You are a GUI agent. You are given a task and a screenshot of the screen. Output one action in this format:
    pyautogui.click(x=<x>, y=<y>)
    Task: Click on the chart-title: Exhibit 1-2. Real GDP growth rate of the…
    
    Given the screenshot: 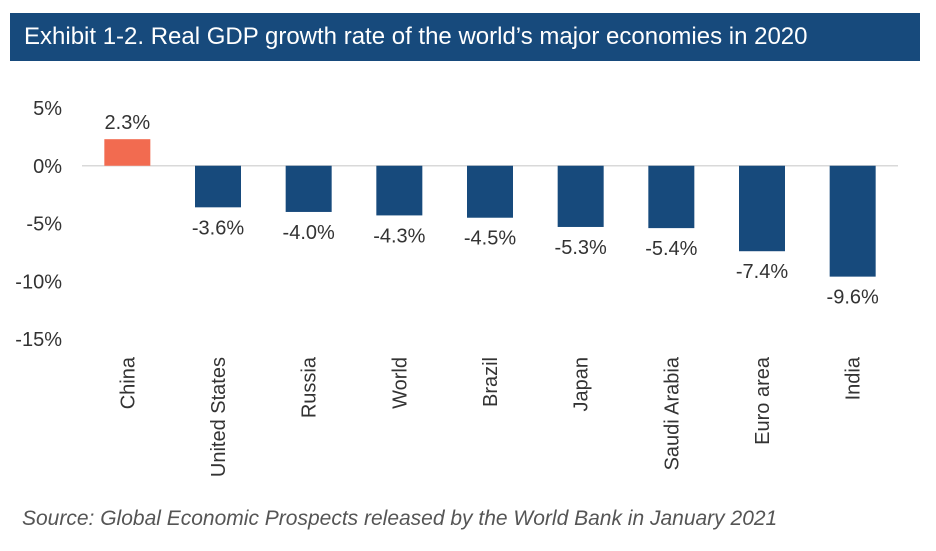 What is the action you would take?
    pyautogui.click(x=465, y=37)
    